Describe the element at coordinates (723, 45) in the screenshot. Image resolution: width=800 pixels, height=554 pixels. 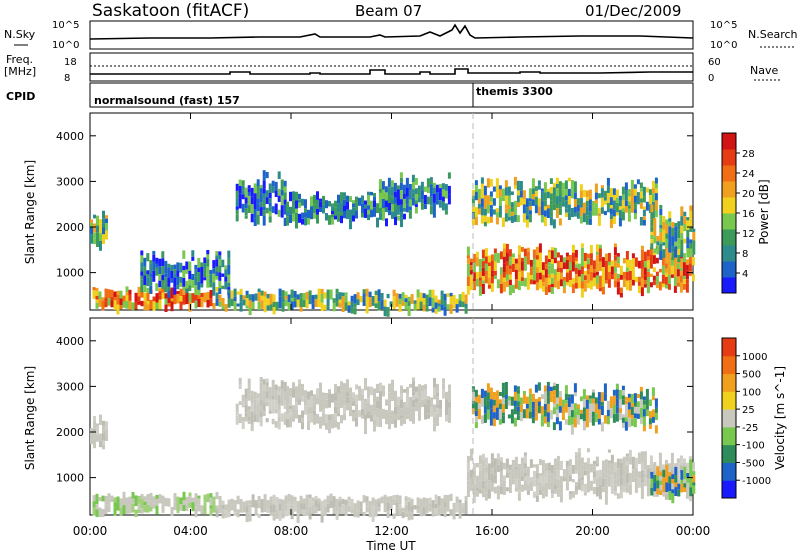
I see `nsearch-tick-low: 10^0` at that location.